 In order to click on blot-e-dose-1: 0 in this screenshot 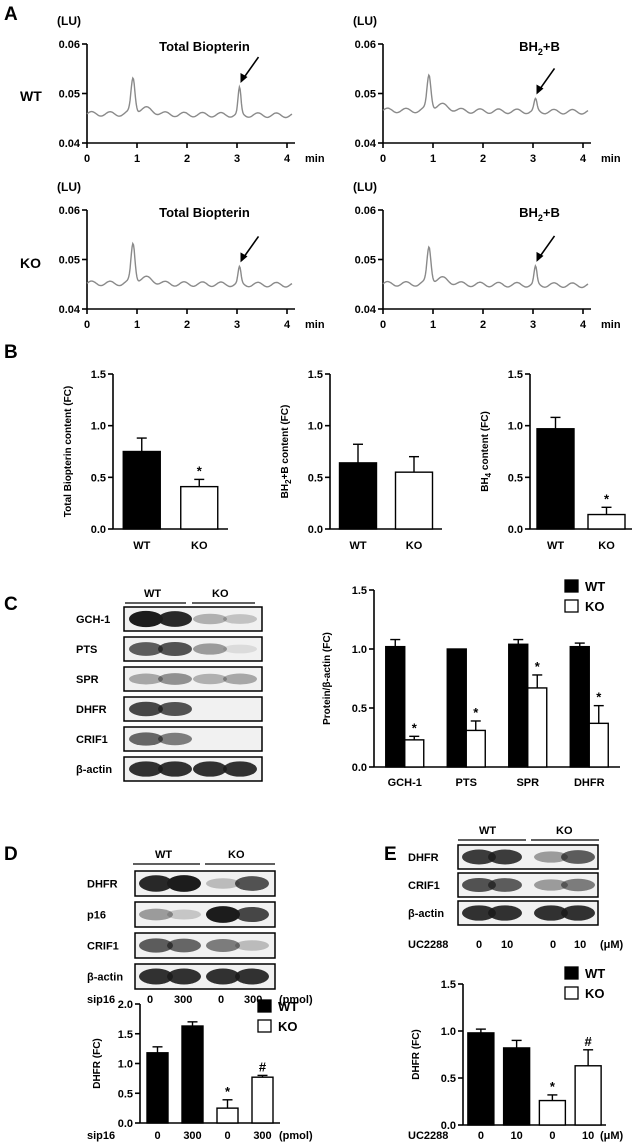, I will do `click(479, 945)`.